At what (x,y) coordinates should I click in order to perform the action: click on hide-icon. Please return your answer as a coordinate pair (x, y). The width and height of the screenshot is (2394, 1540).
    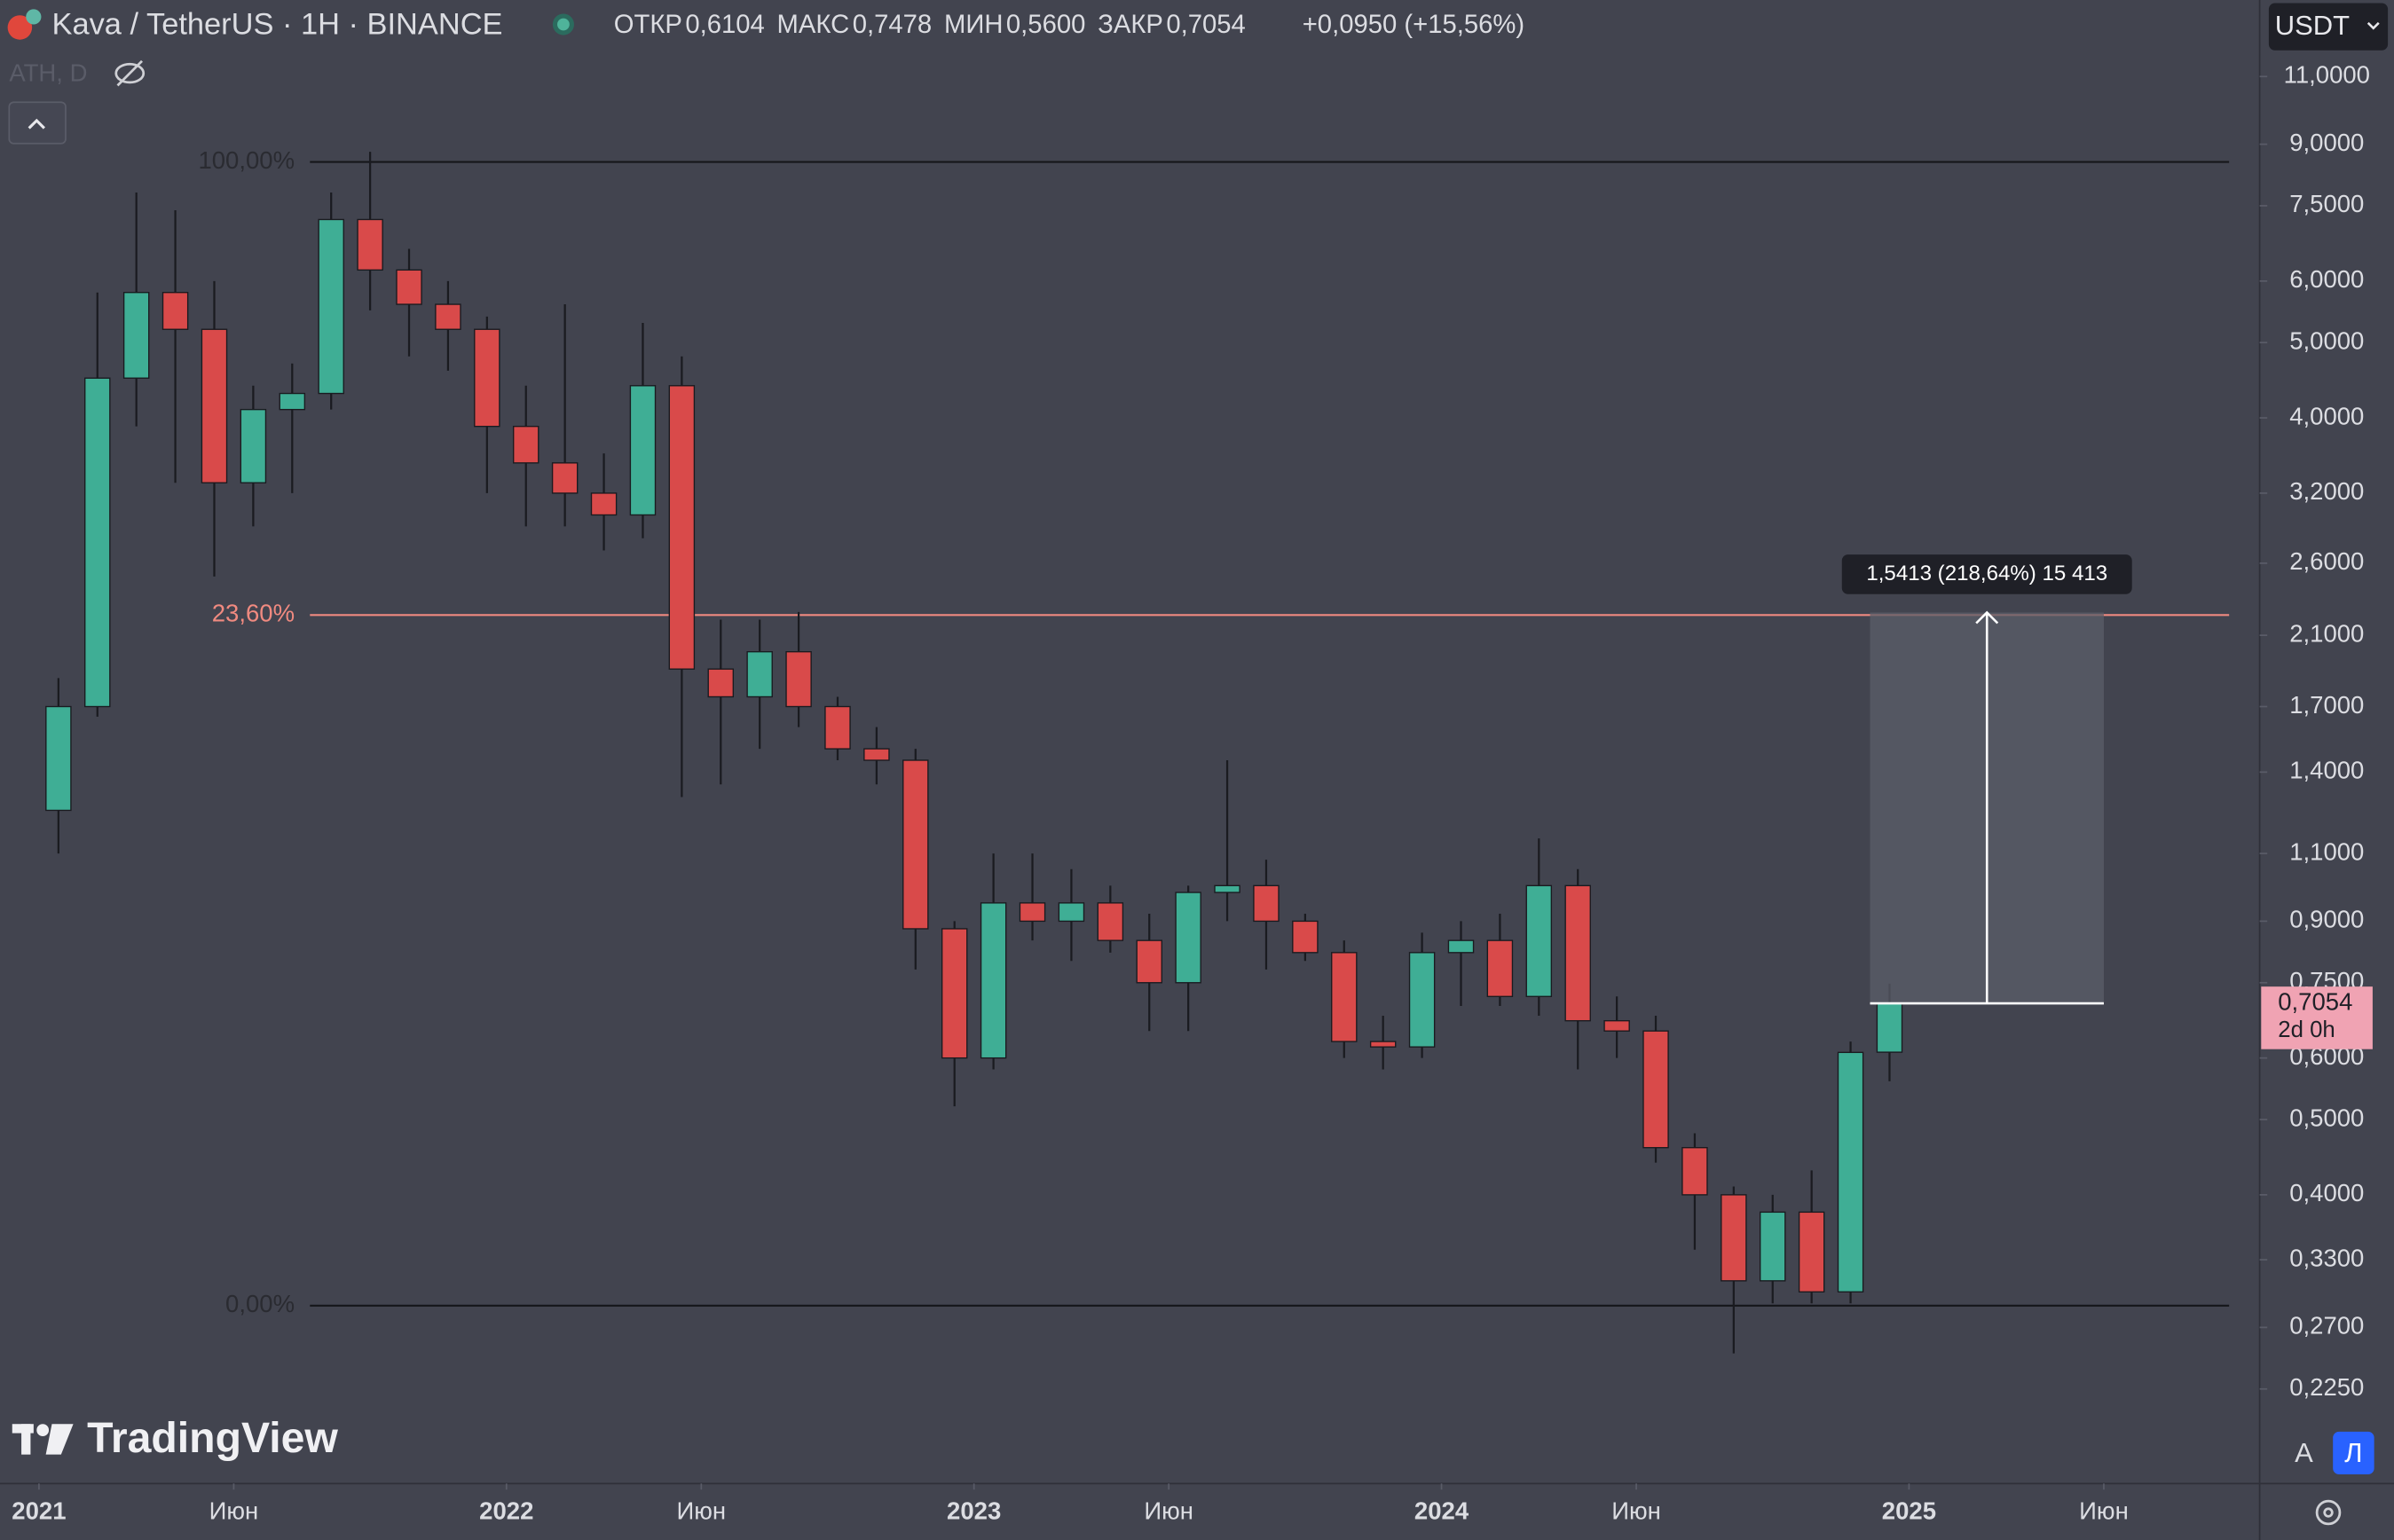
    Looking at the image, I should click on (130, 73).